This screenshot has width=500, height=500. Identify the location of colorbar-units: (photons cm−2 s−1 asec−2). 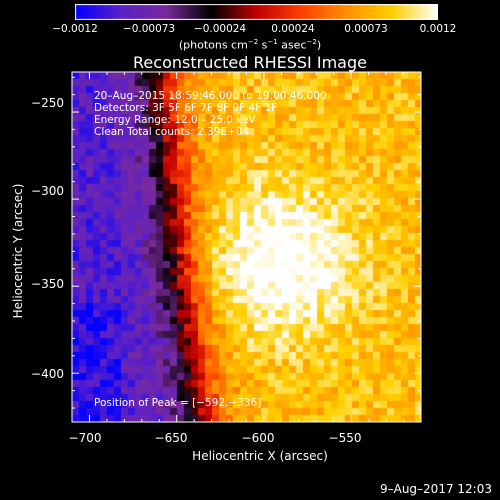
(250, 45).